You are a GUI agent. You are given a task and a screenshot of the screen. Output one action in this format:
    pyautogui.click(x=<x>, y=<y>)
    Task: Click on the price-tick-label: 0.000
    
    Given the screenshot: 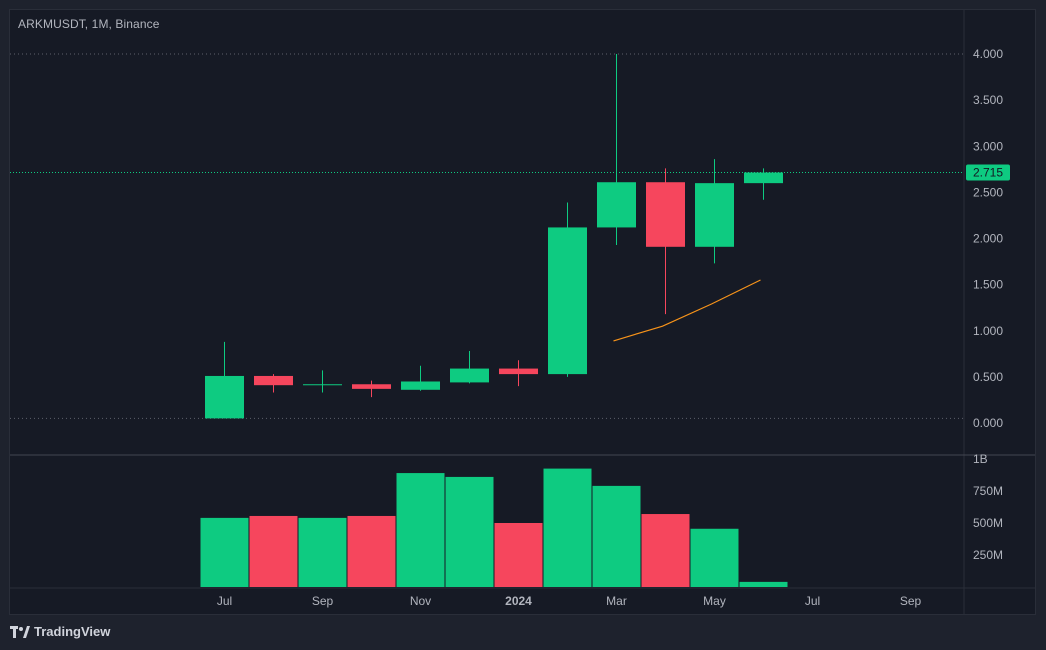 What is the action you would take?
    pyautogui.click(x=988, y=423)
    